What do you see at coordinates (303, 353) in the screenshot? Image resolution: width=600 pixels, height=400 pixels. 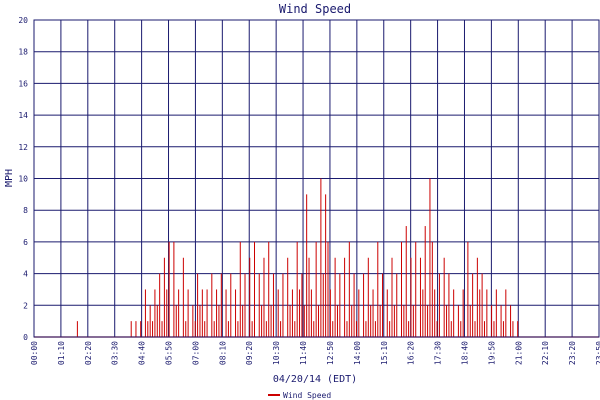 I see `x-tick-label: 11:40` at bounding box center [303, 353].